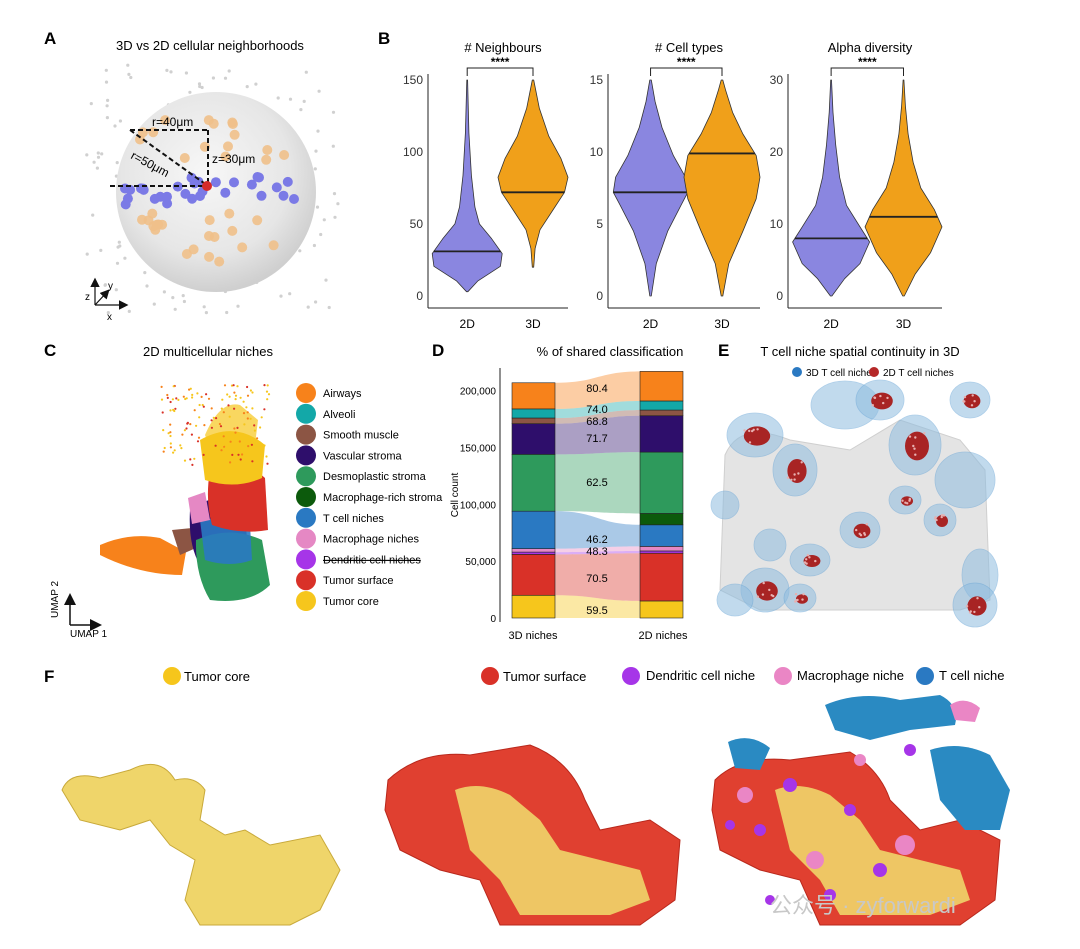  I want to click on legend-tcell-label: T cell niche, so click(972, 675).